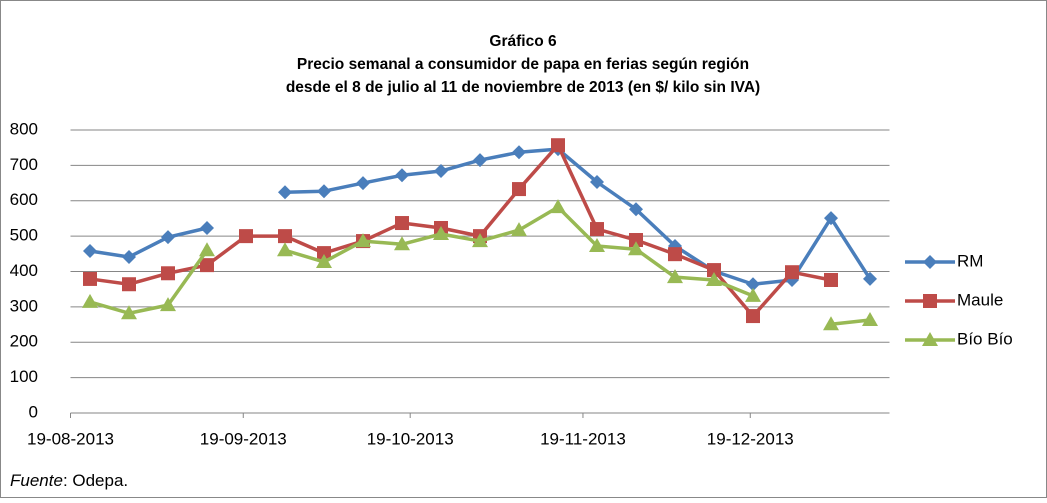 This screenshot has height=503, width=1047. What do you see at coordinates (24, 164) in the screenshot?
I see `y-tick-label: 700` at bounding box center [24, 164].